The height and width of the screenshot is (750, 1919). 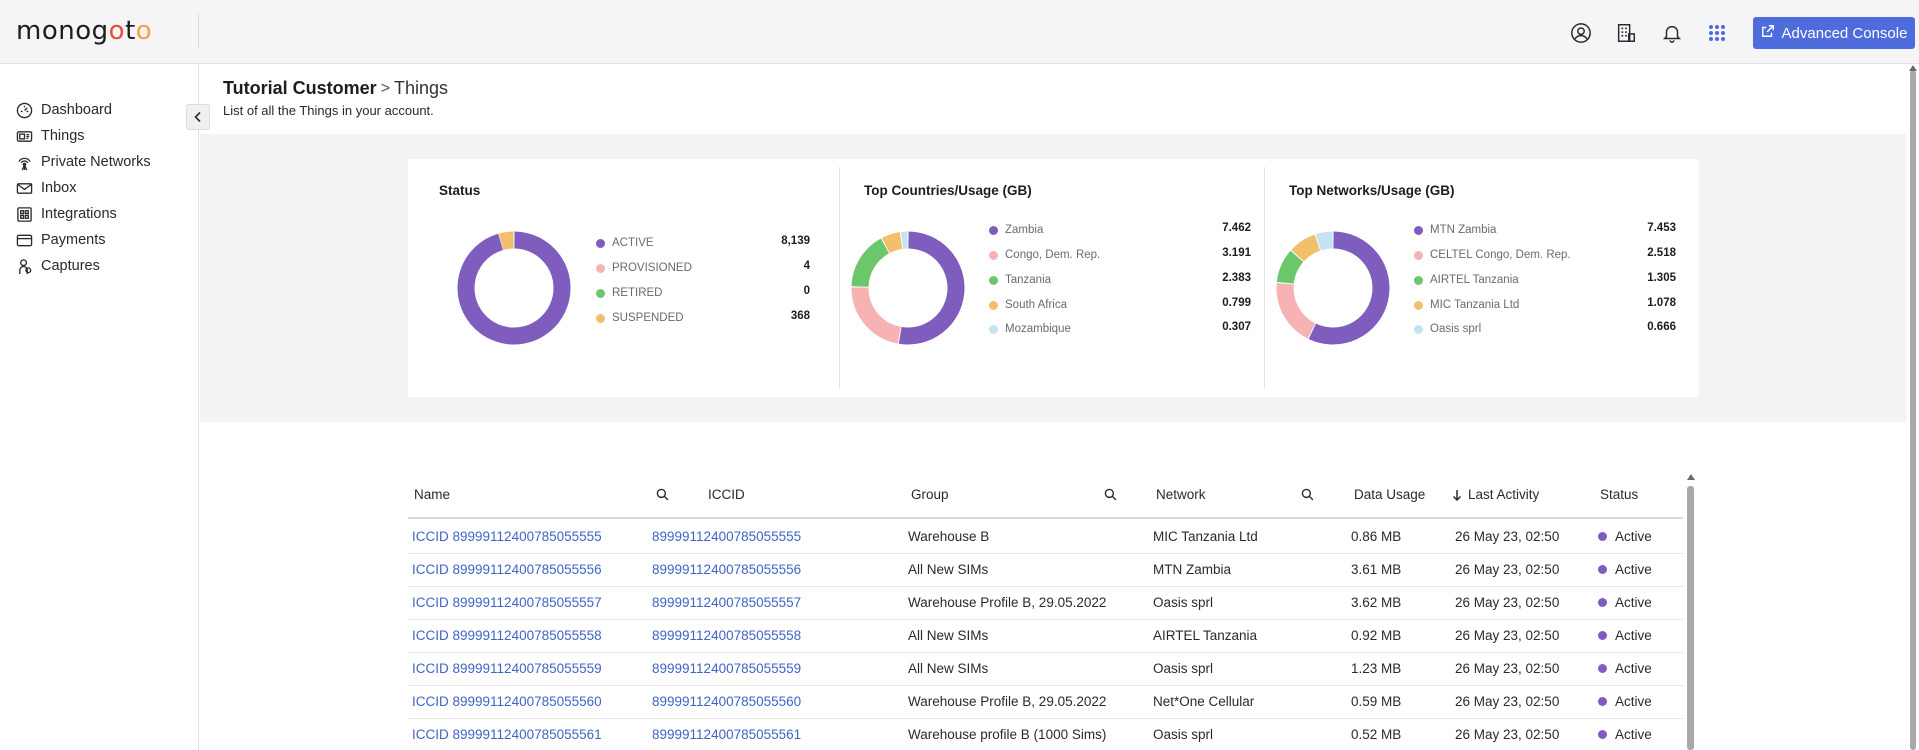 What do you see at coordinates (1717, 33) in the screenshot?
I see `apps-grid-icon` at bounding box center [1717, 33].